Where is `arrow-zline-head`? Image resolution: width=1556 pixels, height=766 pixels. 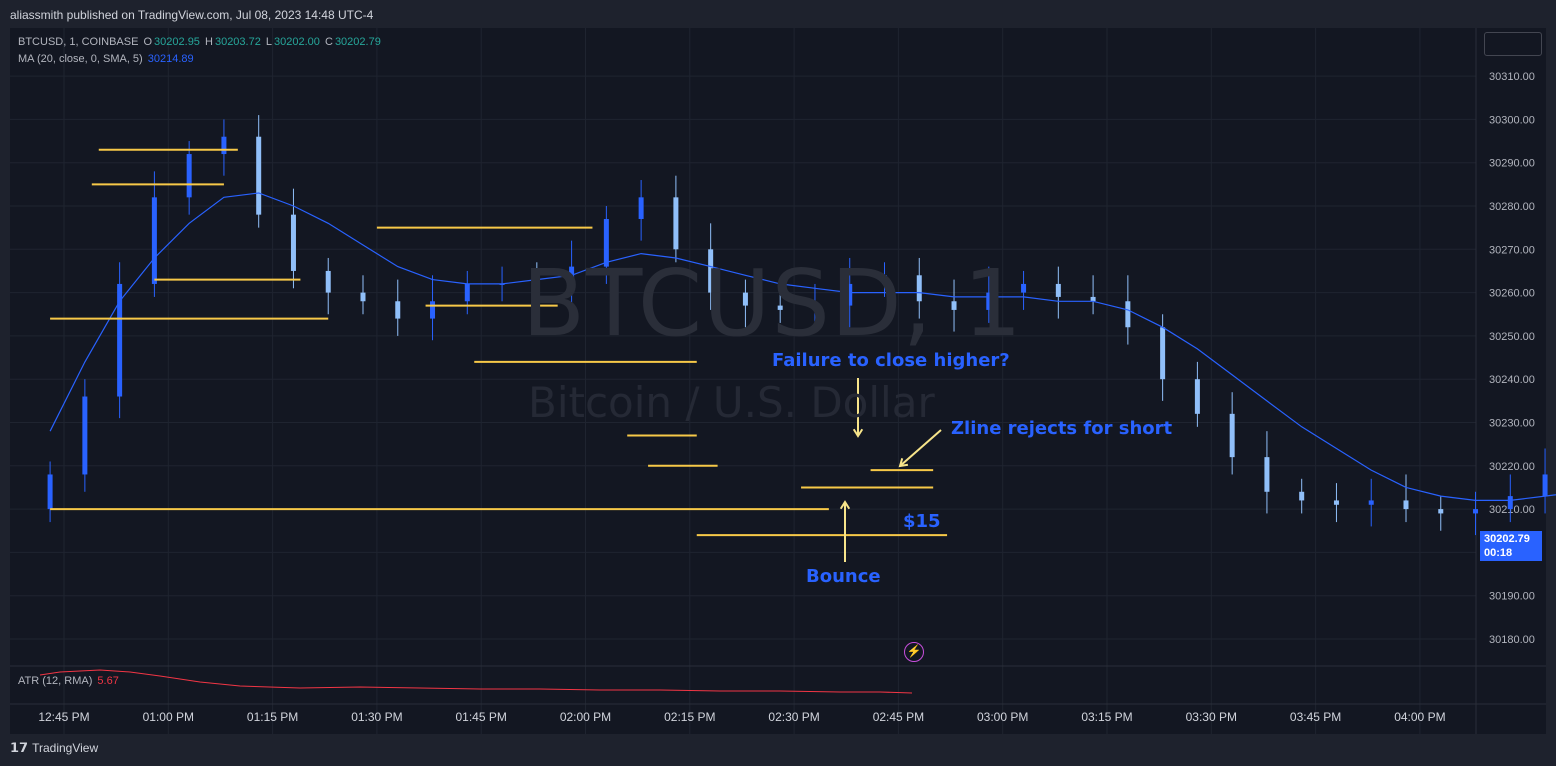 arrow-zline-head is located at coordinates (903, 463).